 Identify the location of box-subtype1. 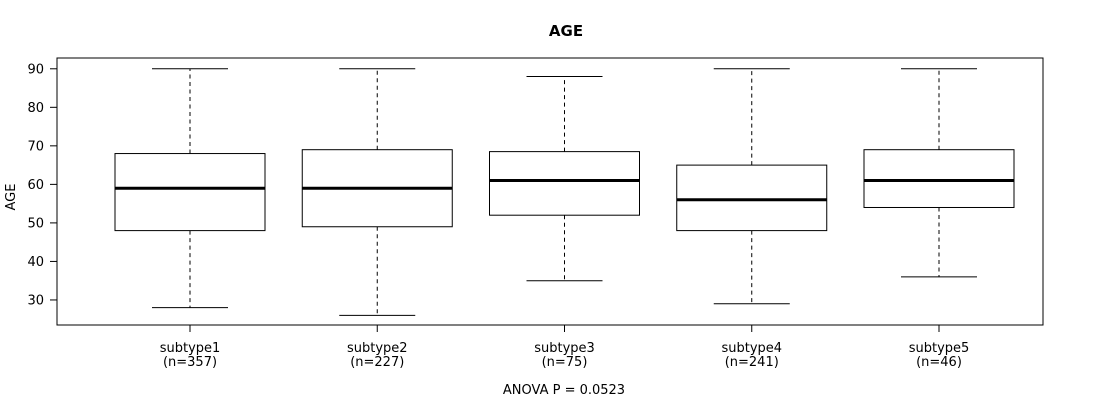
(190, 188).